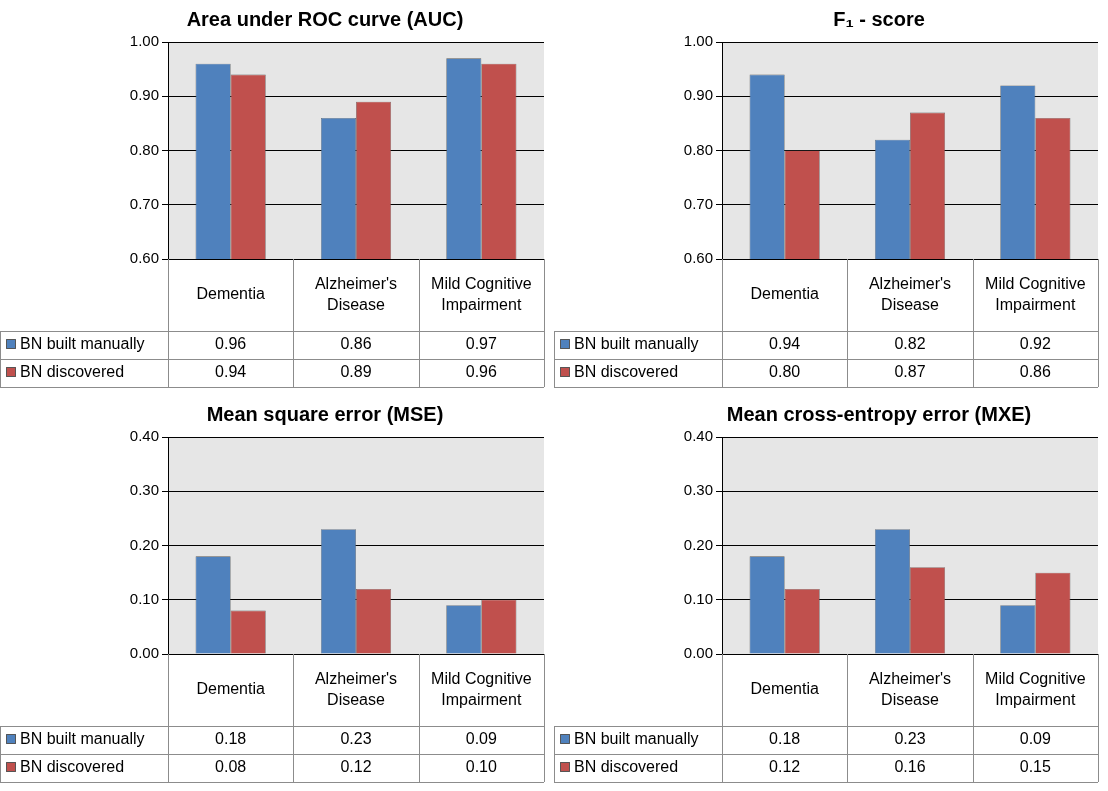 The height and width of the screenshot is (791, 1108). I want to click on data-label: 0.80, so click(785, 372).